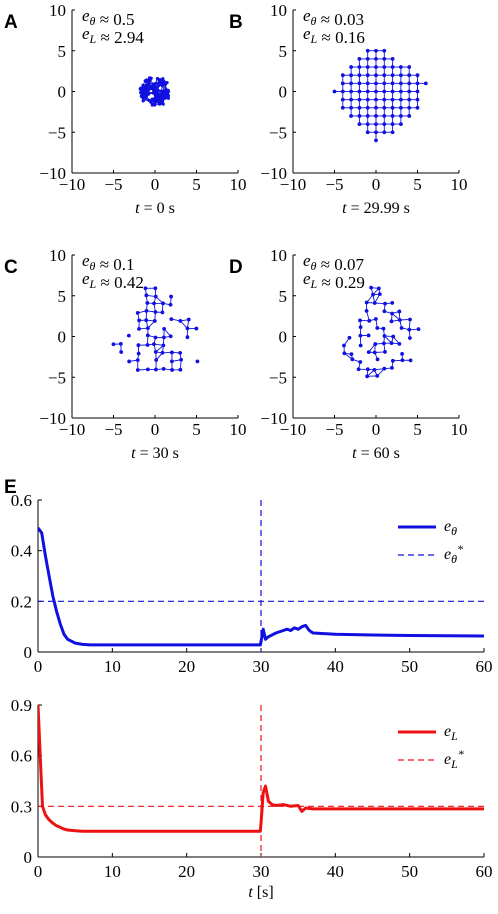  What do you see at coordinates (261, 769) in the screenshot?
I see `error-series-line` at bounding box center [261, 769].